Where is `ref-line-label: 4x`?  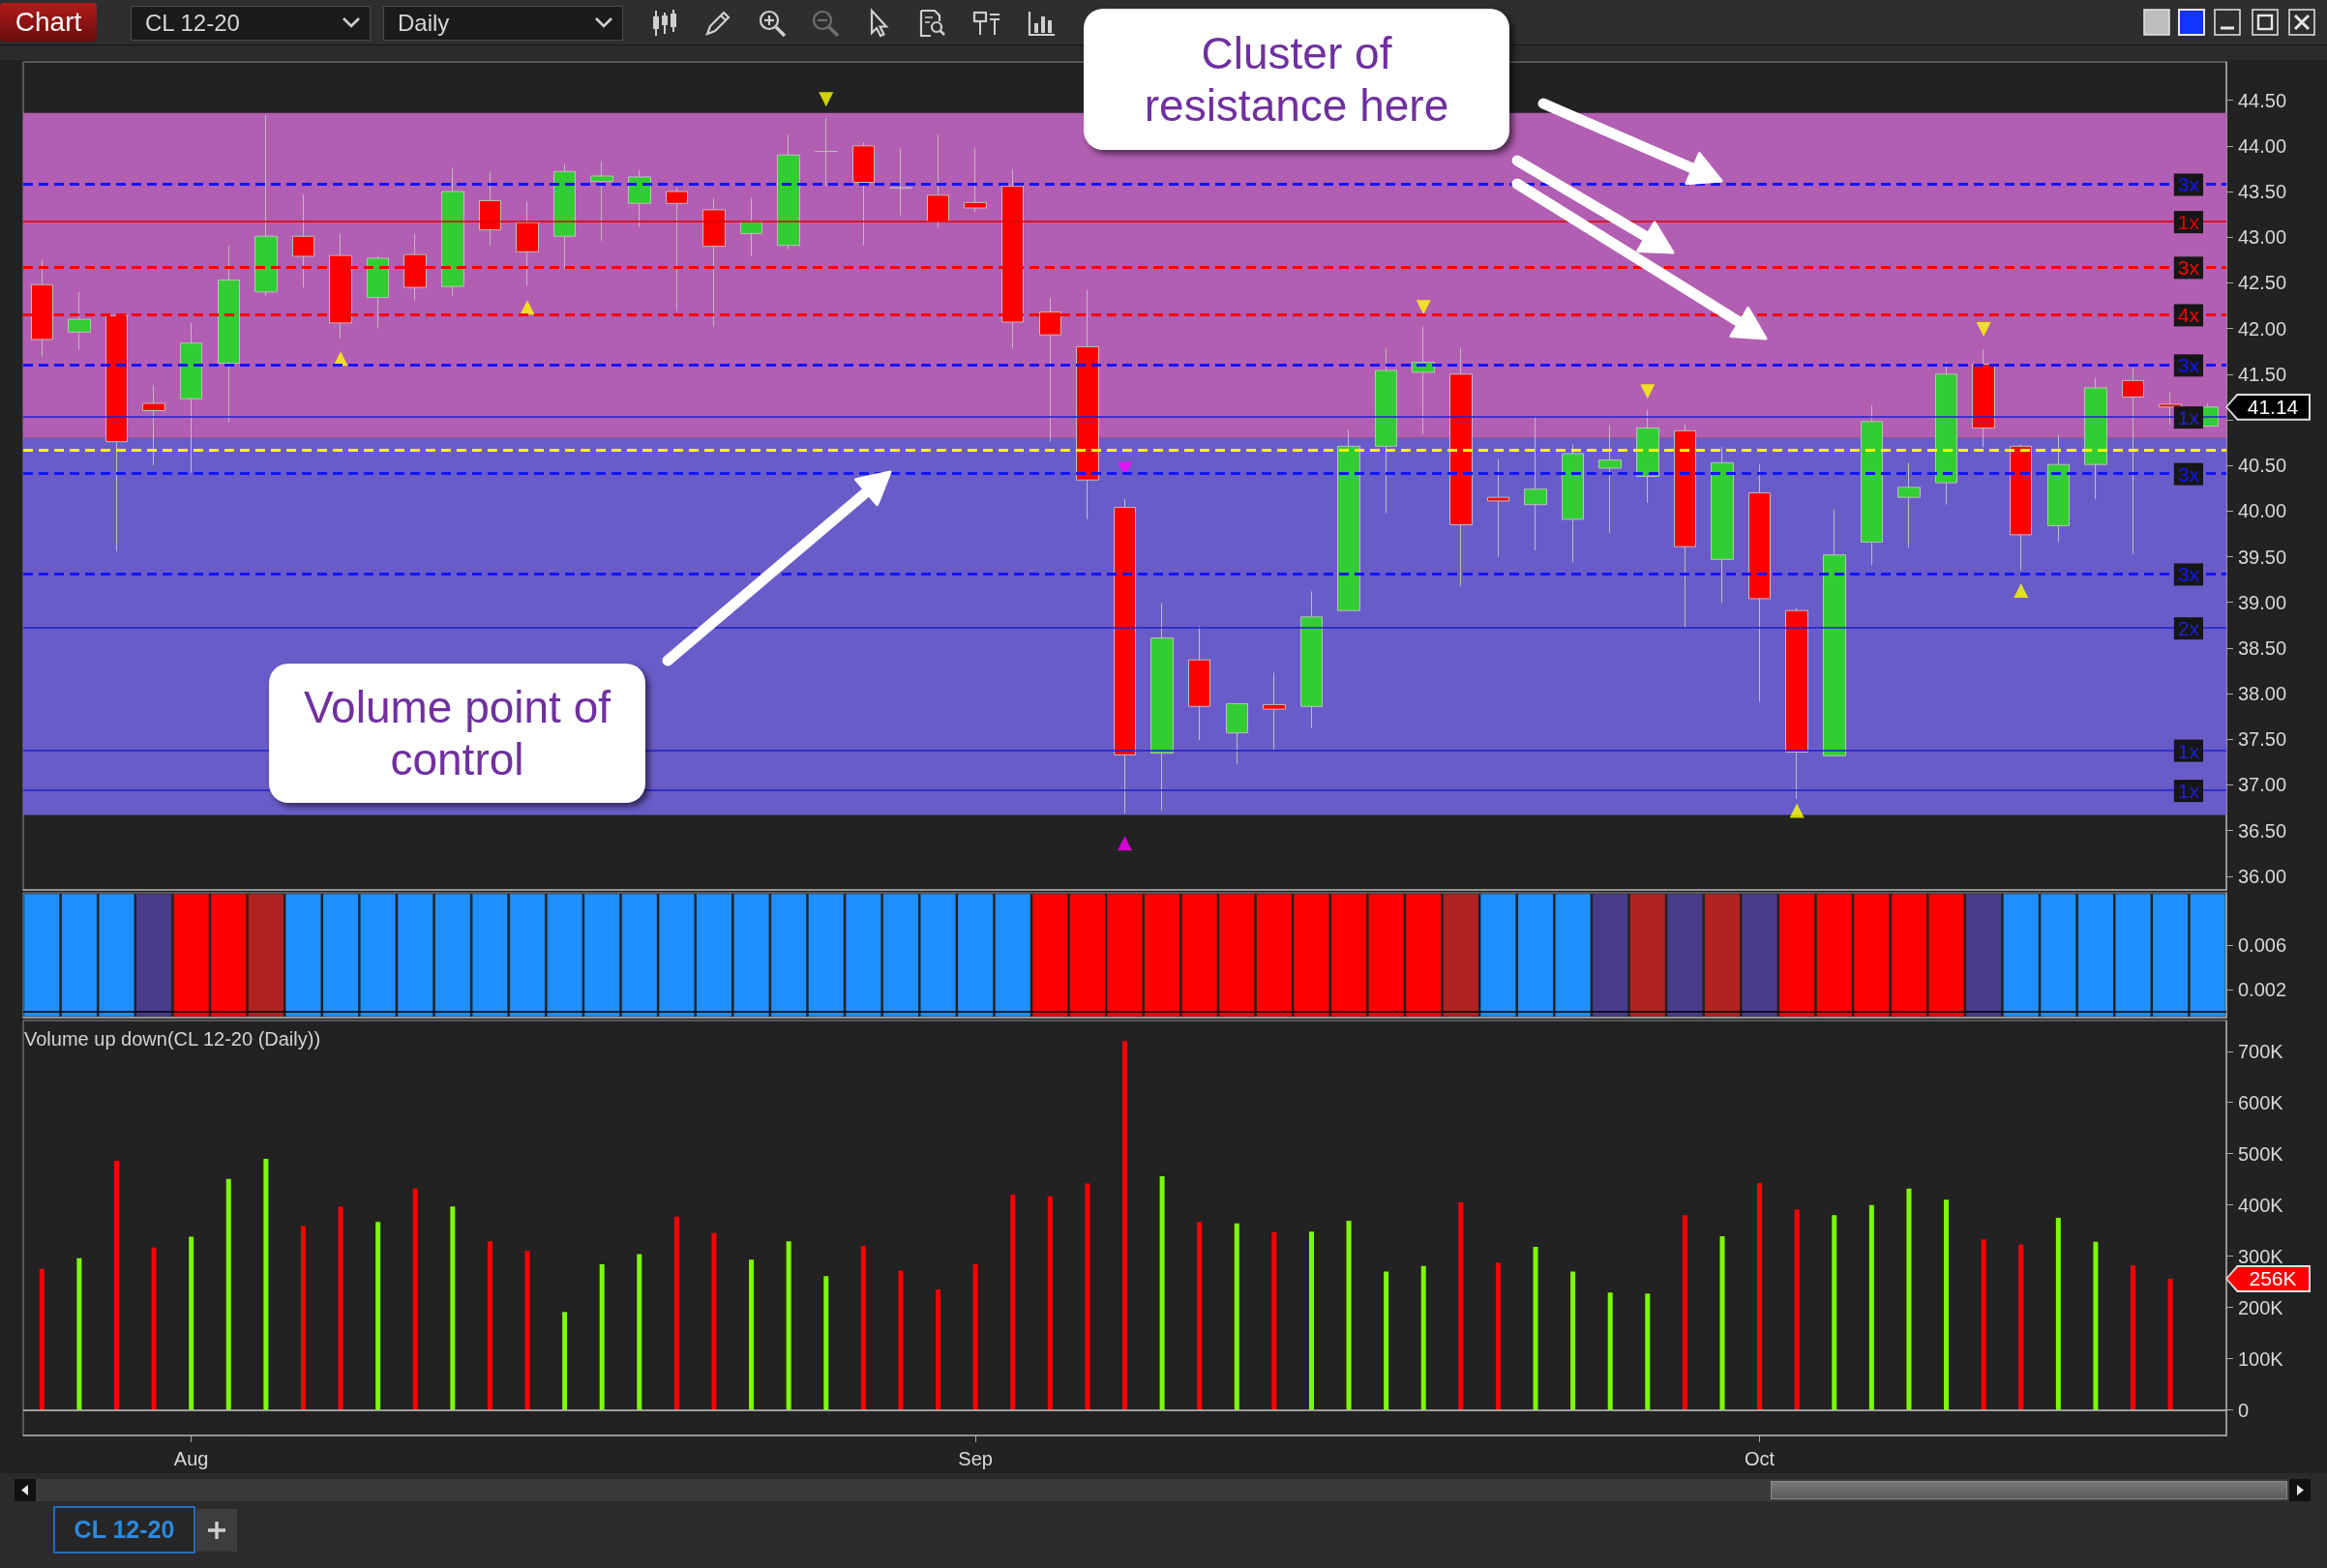 ref-line-label: 4x is located at coordinates (2188, 315).